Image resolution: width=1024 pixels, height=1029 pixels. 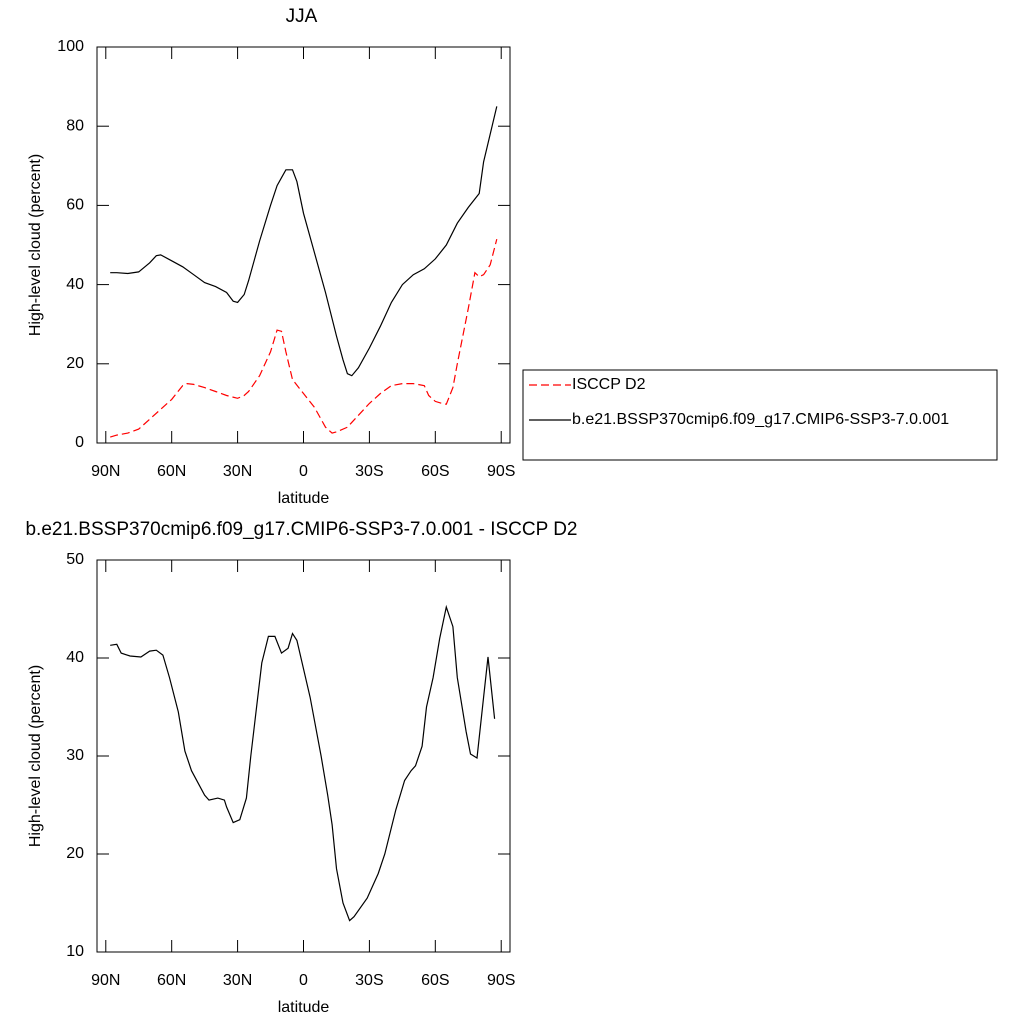 What do you see at coordinates (609, 384) in the screenshot?
I see `legend-label: ISCCP D2` at bounding box center [609, 384].